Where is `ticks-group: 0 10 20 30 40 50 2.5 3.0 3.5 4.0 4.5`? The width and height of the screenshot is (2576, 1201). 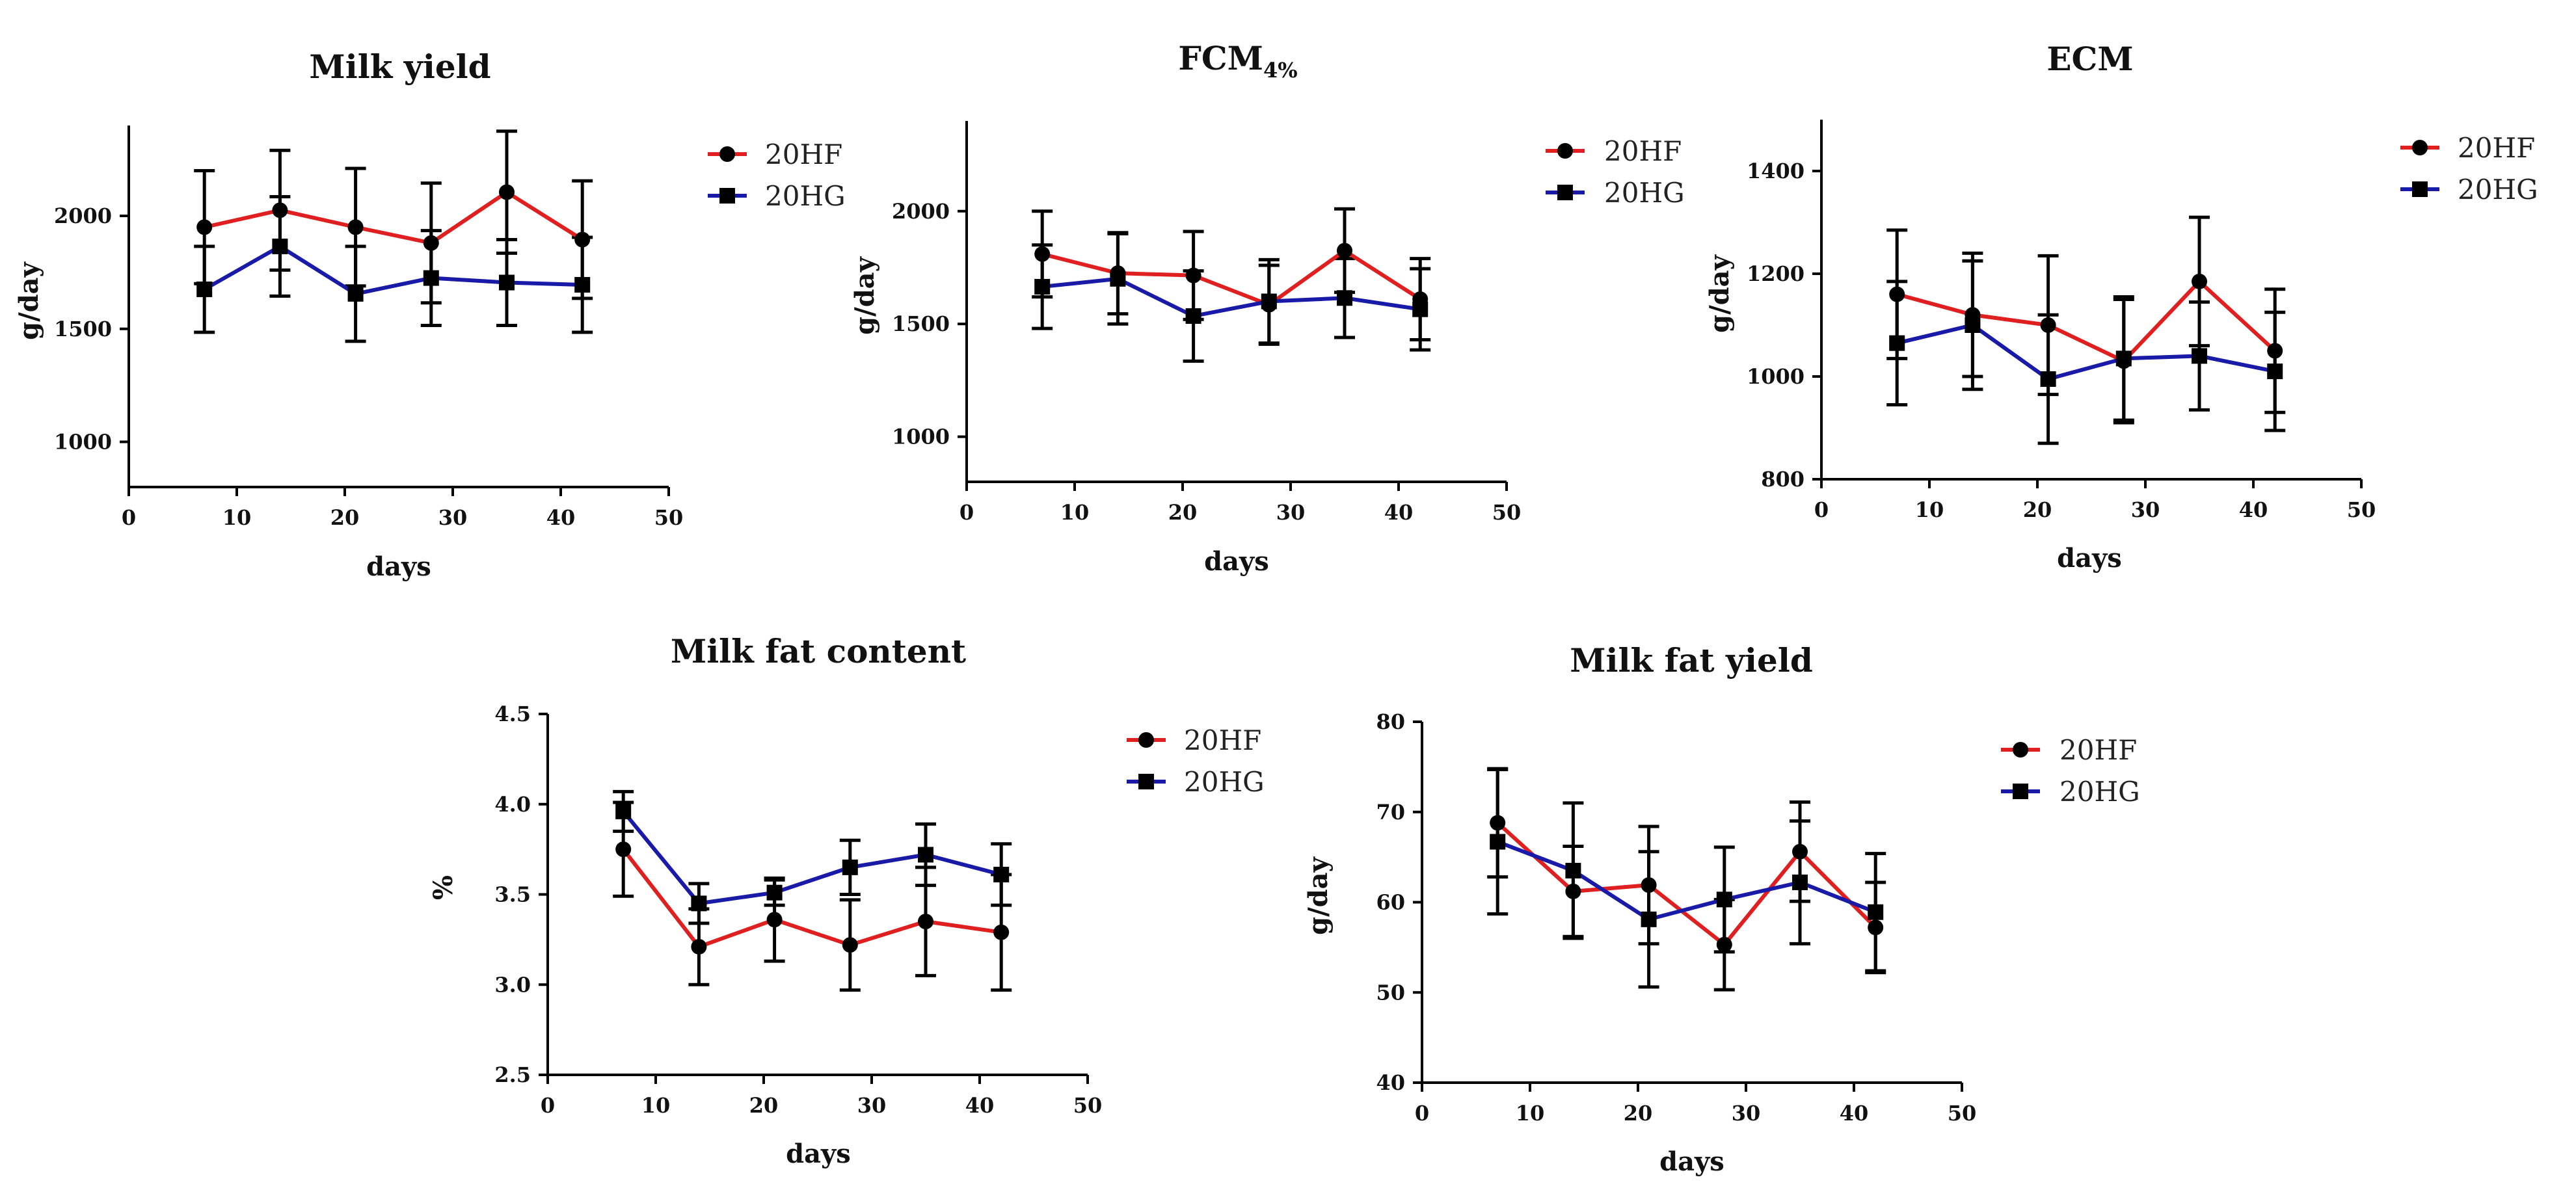
ticks-group: 0 10 20 30 40 50 2.5 3.0 3.5 4.0 4.5 is located at coordinates (798, 910).